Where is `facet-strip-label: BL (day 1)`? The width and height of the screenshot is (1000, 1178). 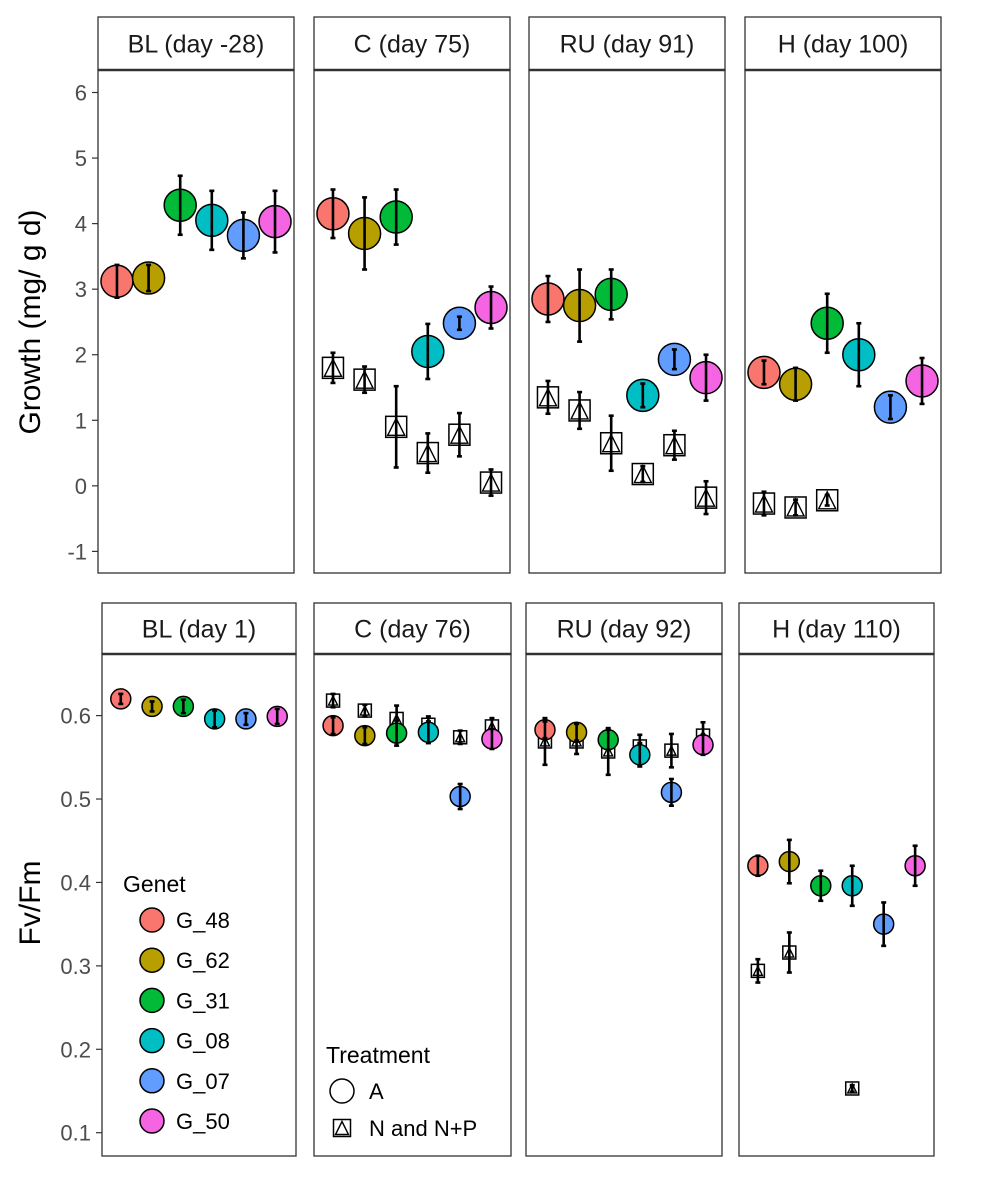 facet-strip-label: BL (day 1) is located at coordinates (199, 630).